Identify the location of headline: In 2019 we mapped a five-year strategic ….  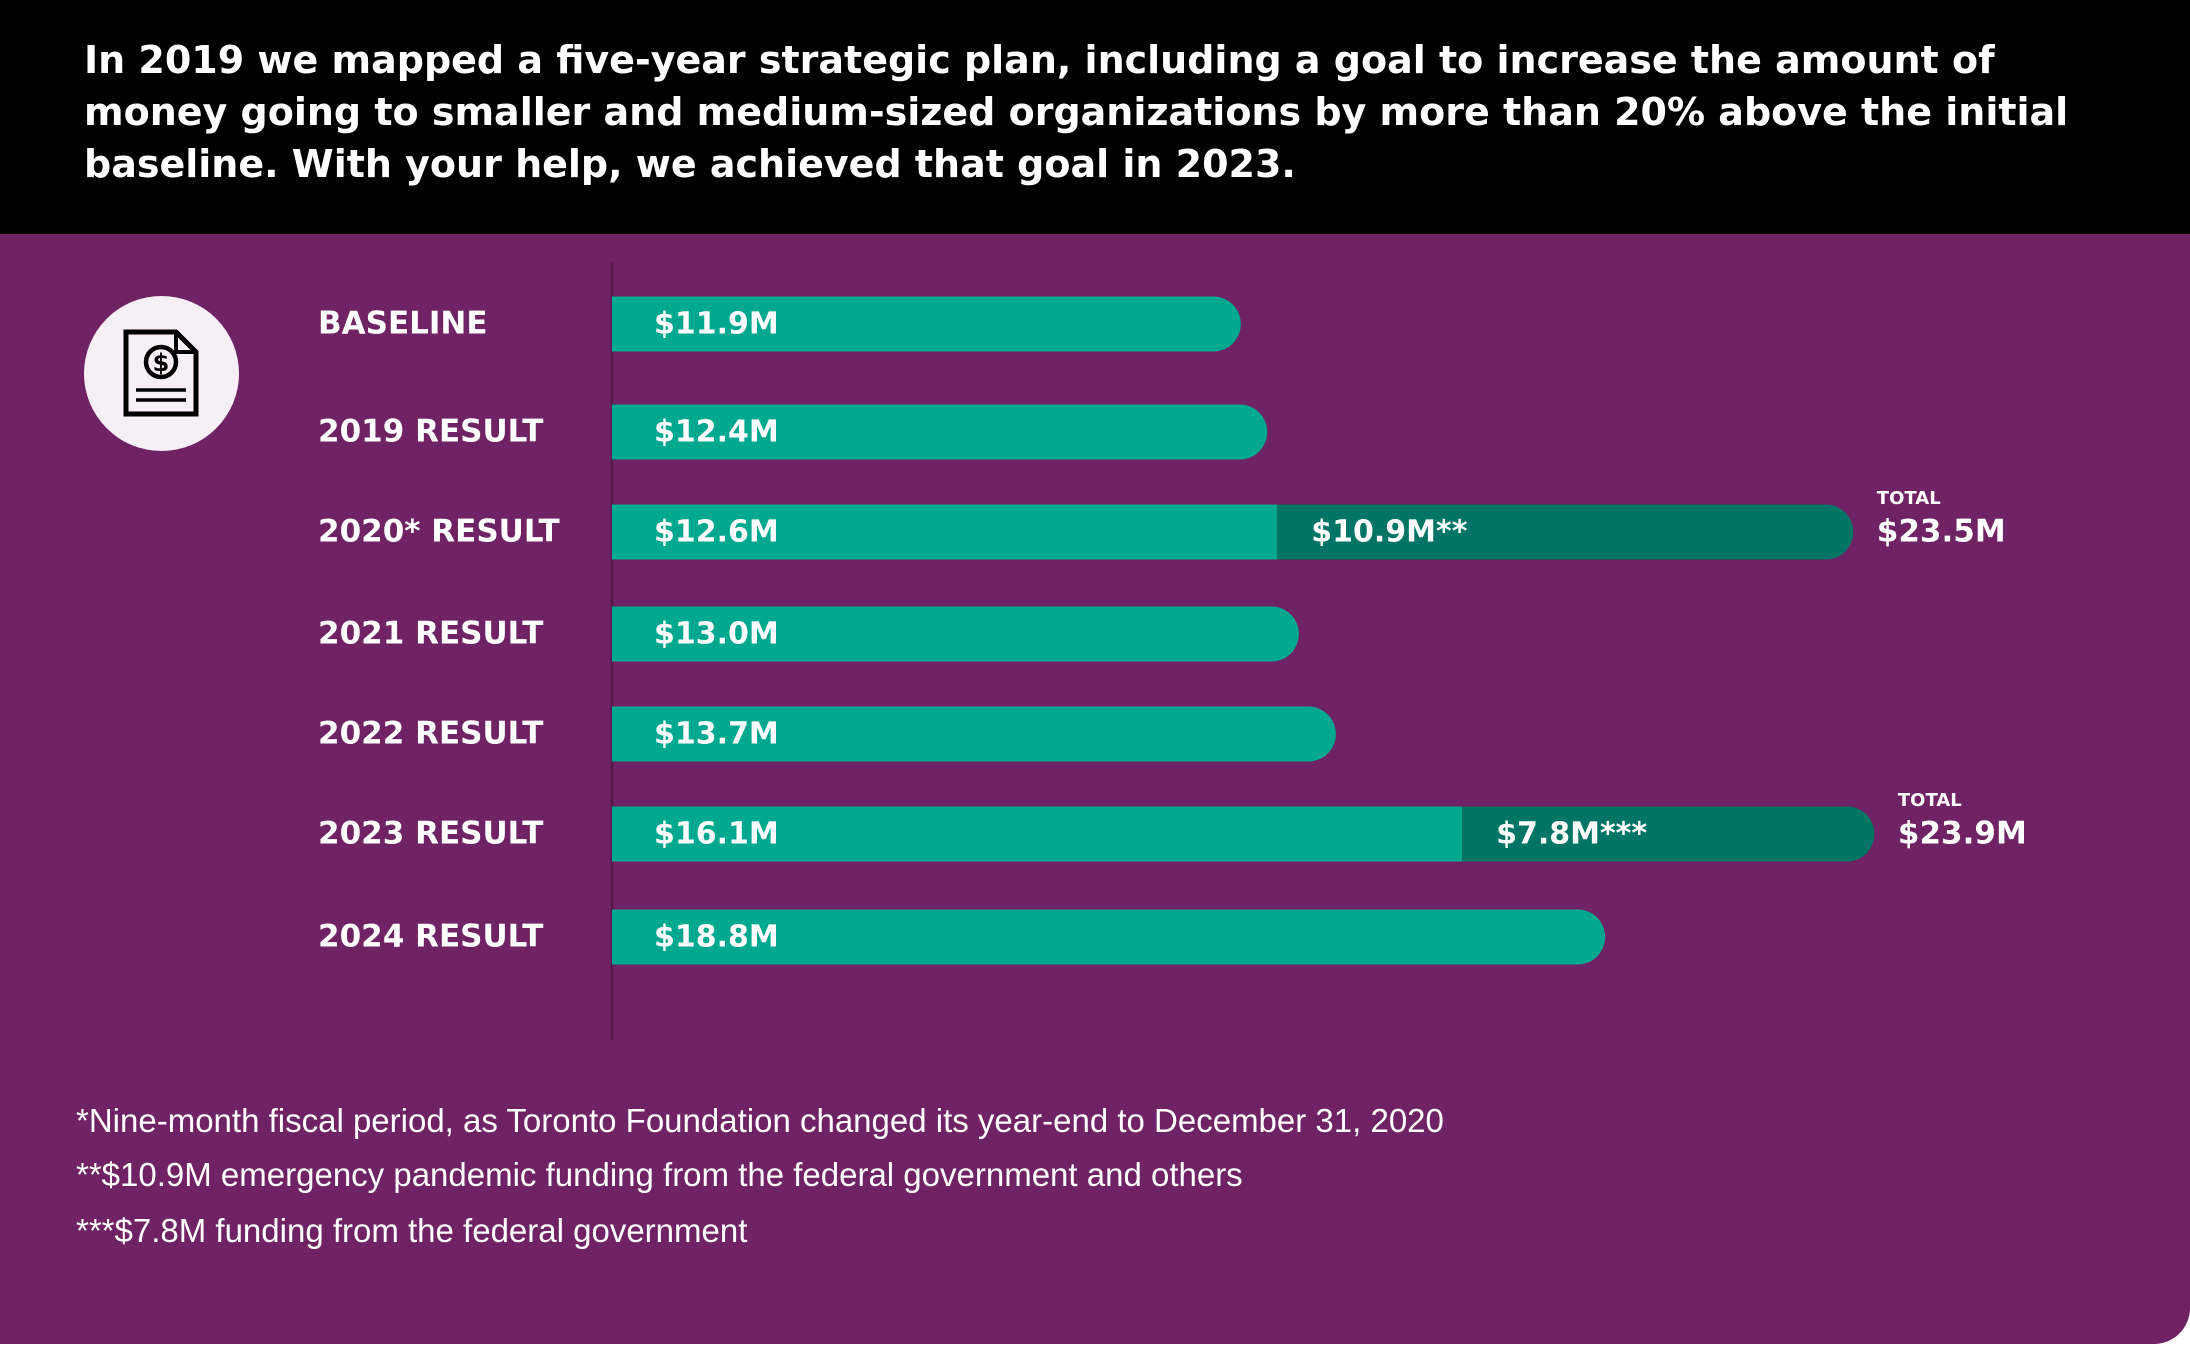
(1076, 112).